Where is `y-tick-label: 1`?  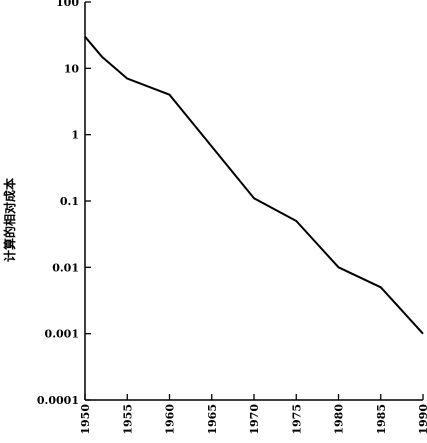 y-tick-label: 1 is located at coordinates (75, 135).